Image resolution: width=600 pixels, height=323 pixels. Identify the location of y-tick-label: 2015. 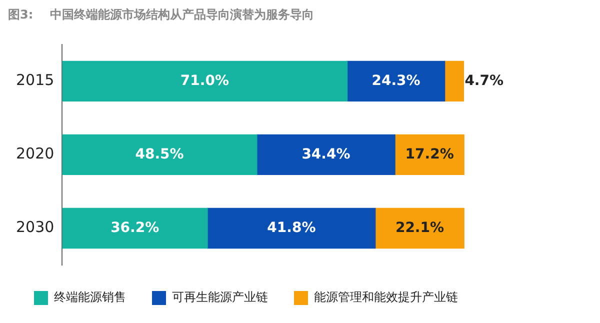
(35, 80).